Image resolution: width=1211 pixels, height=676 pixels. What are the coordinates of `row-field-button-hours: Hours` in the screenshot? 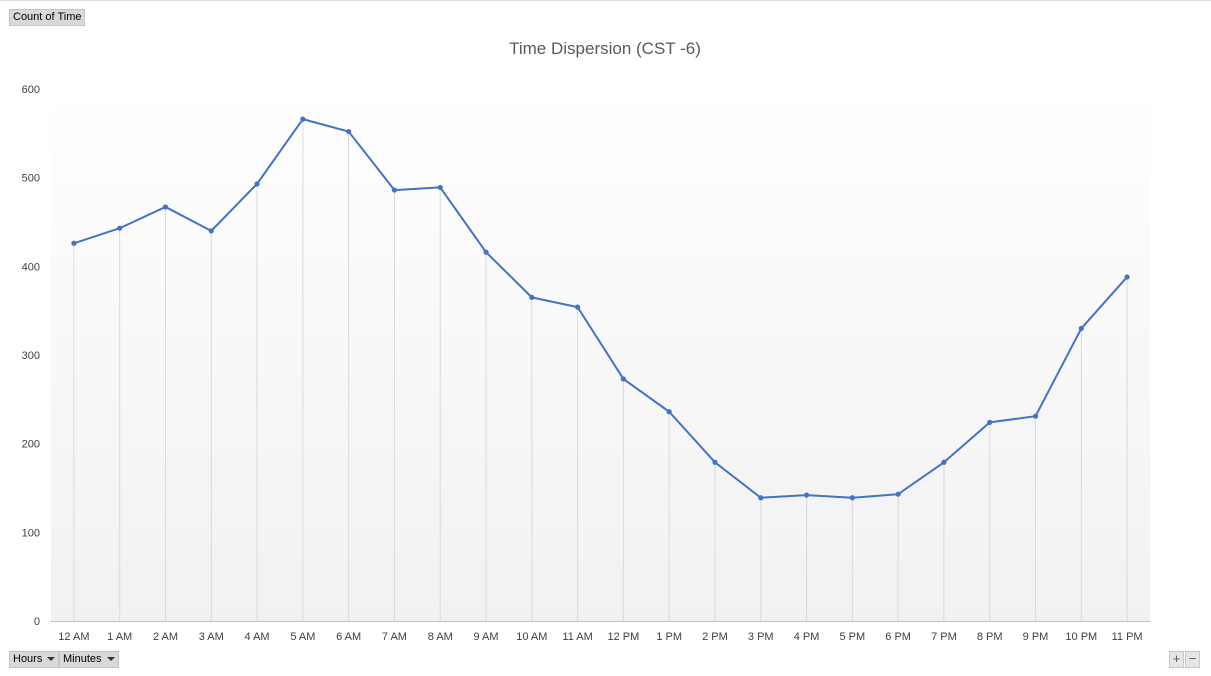 It's located at (34, 659).